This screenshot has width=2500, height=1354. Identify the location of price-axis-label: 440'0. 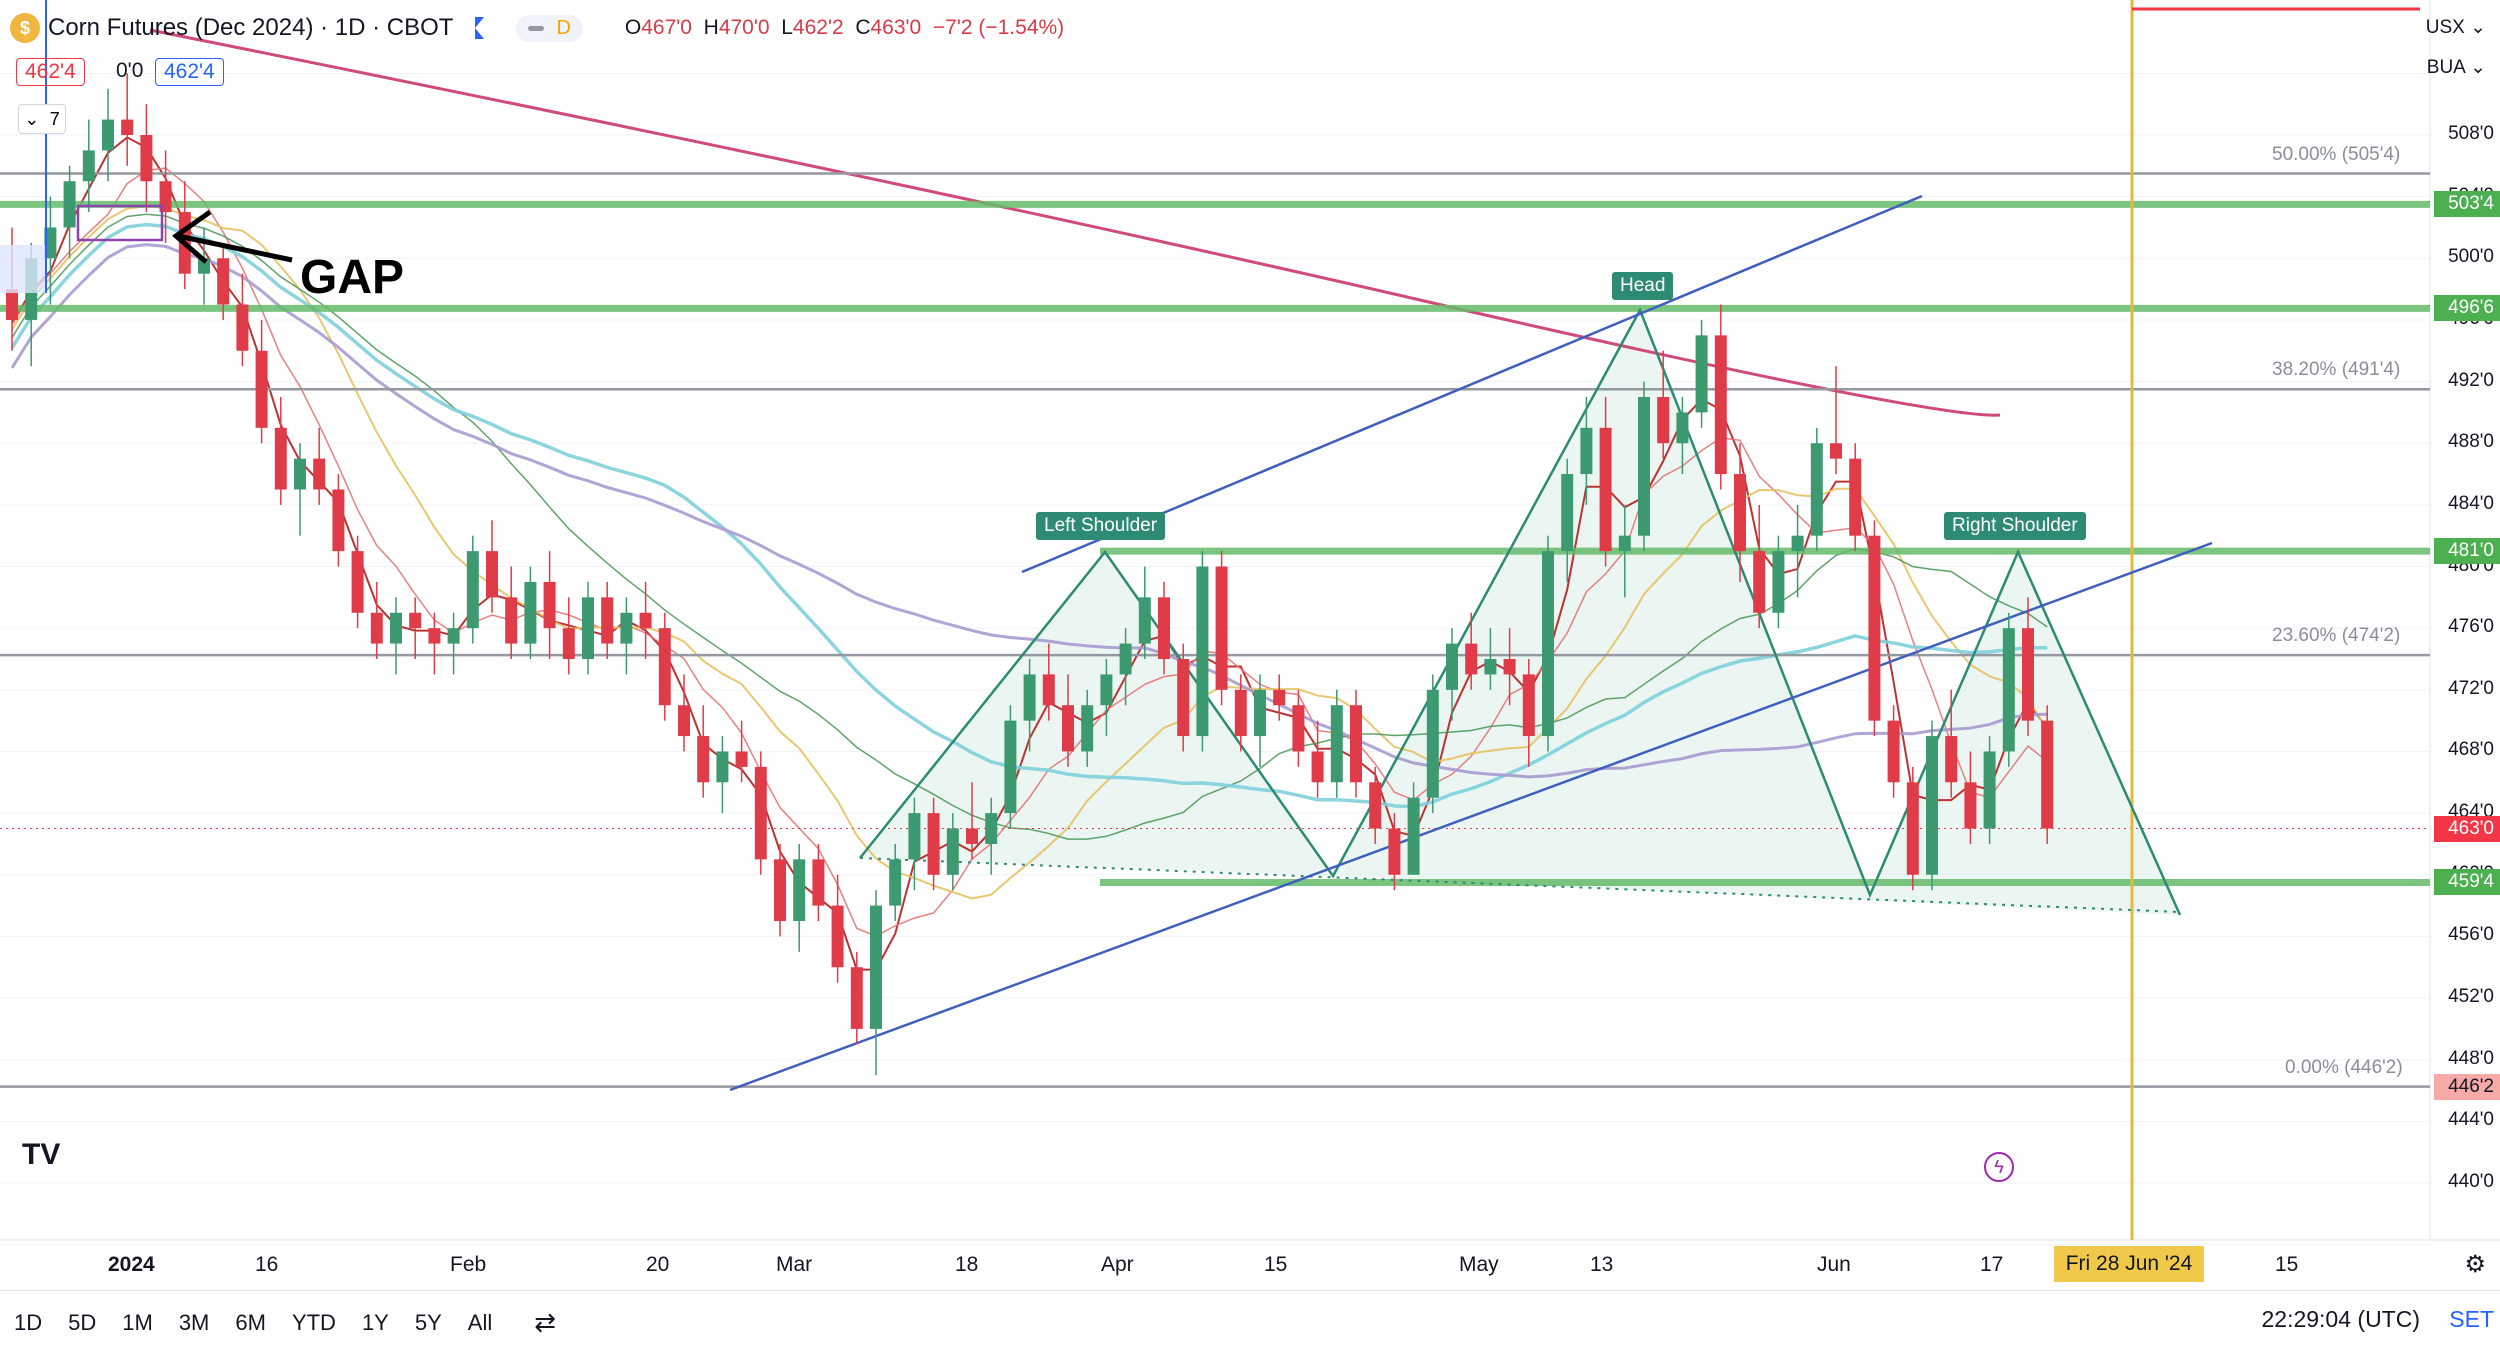
(2471, 1181).